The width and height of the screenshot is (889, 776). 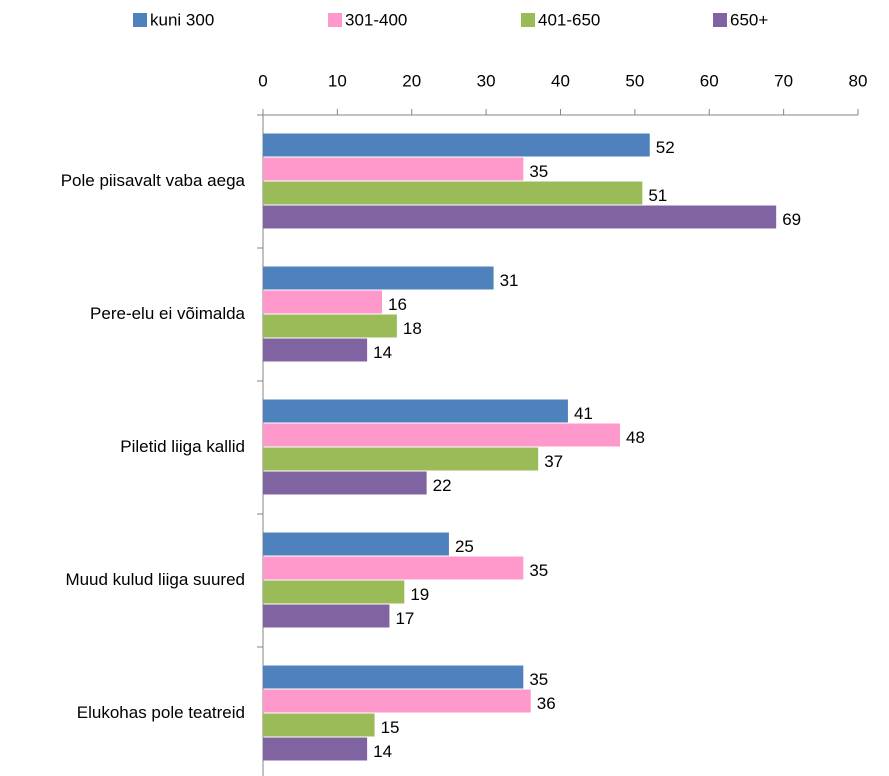 What do you see at coordinates (390, 727) in the screenshot?
I see `data-label: 15` at bounding box center [390, 727].